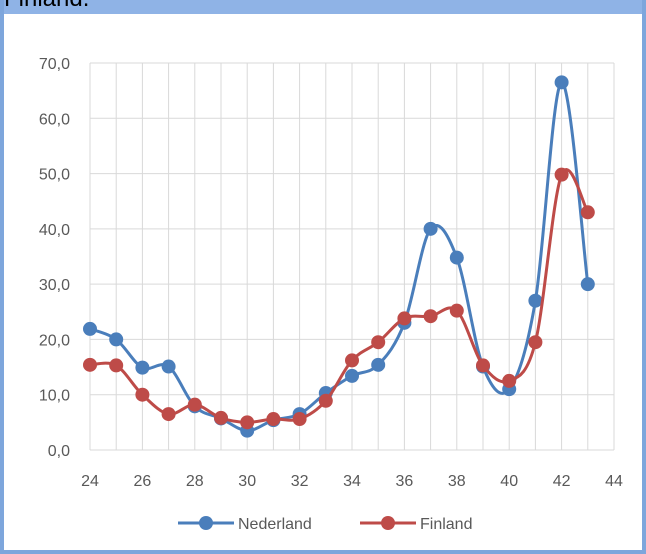 This screenshot has width=646, height=554. I want to click on x-tick-label: 40, so click(509, 481).